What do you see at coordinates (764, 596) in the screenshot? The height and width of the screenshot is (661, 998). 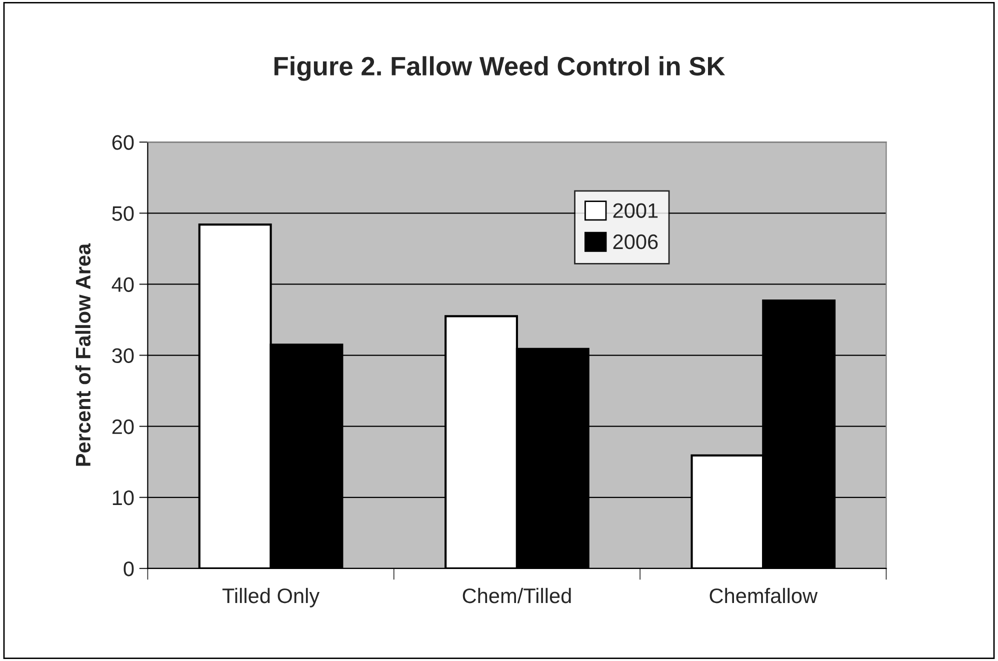 I see `x-tick-label: Chemfallow` at bounding box center [764, 596].